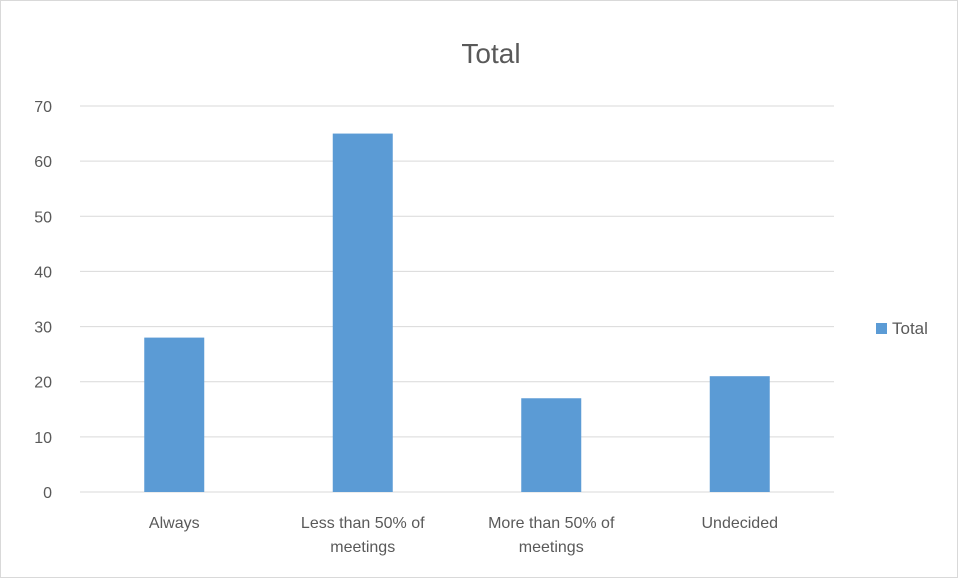 This screenshot has width=958, height=578. I want to click on x-category-label-line: Always, so click(174, 523).